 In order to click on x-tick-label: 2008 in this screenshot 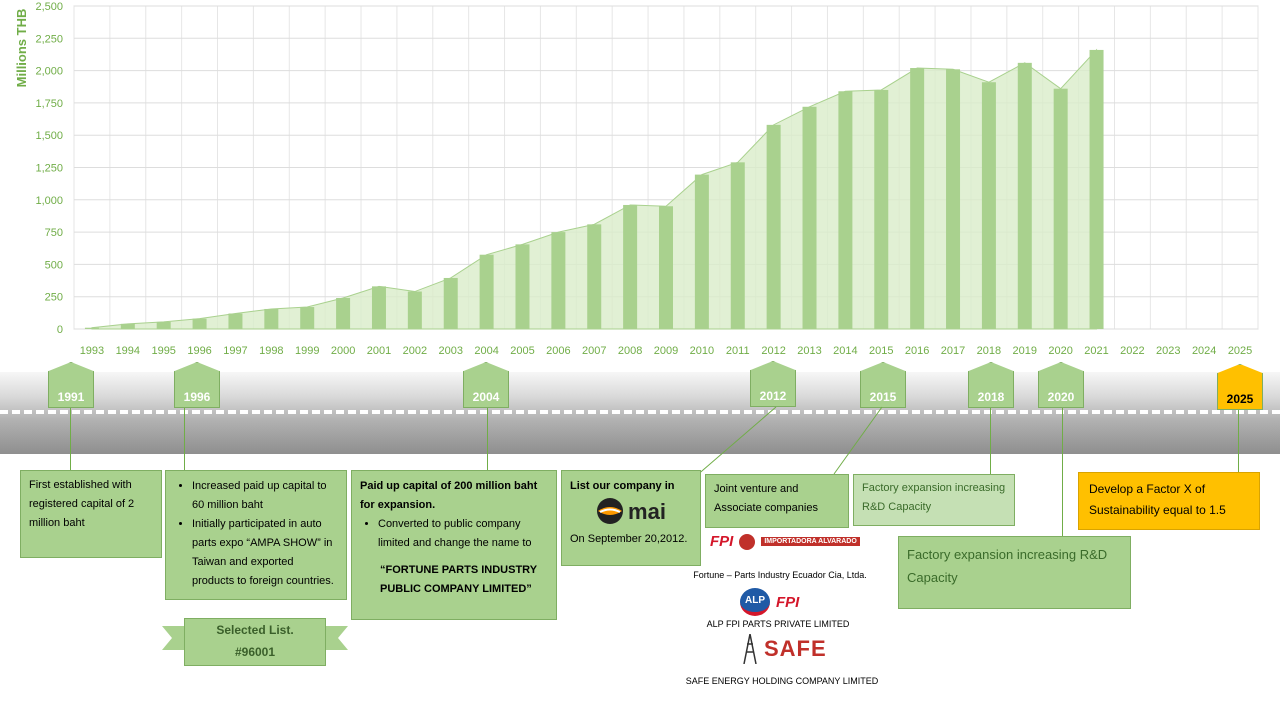, I will do `click(630, 351)`.